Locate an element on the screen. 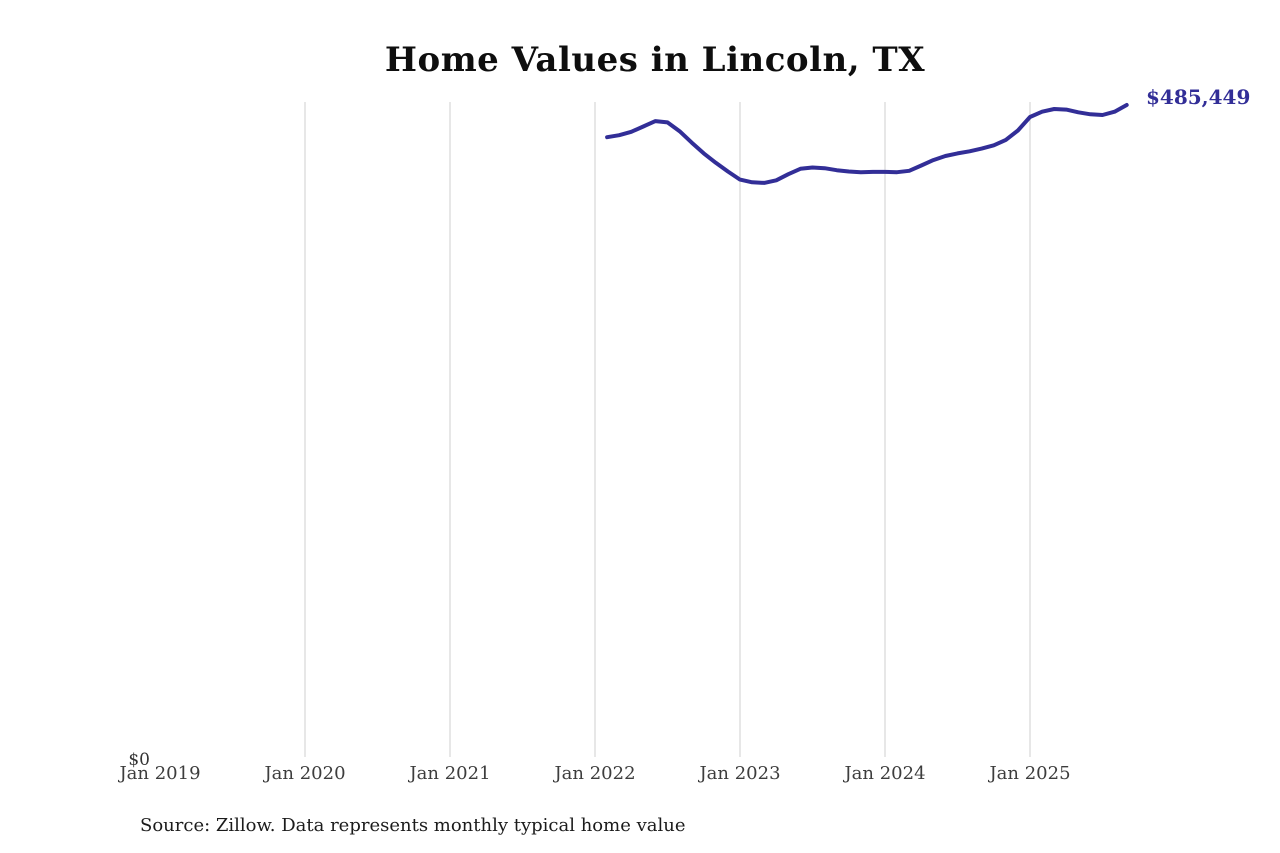 The height and width of the screenshot is (853, 1280). y-axis-zero-label: $0 is located at coordinates (139, 760).